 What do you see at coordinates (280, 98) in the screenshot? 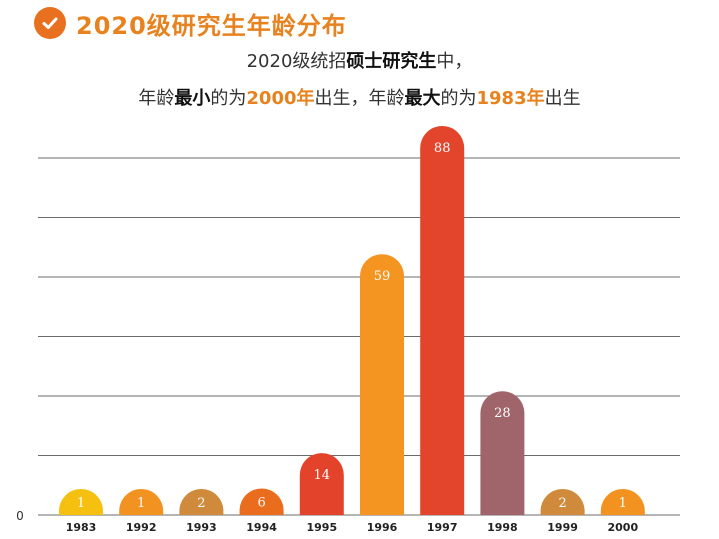
I see `subtitle-highlight: 2000年` at bounding box center [280, 98].